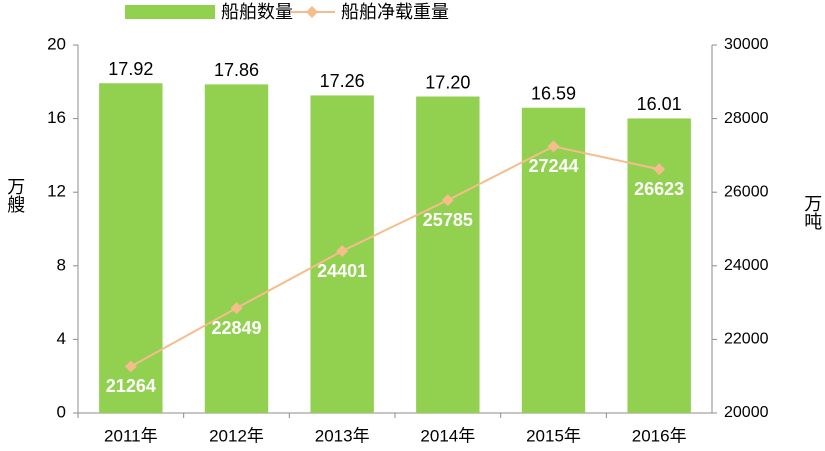  Describe the element at coordinates (746, 191) in the screenshot. I see `y2-tick-label: 26000` at that location.